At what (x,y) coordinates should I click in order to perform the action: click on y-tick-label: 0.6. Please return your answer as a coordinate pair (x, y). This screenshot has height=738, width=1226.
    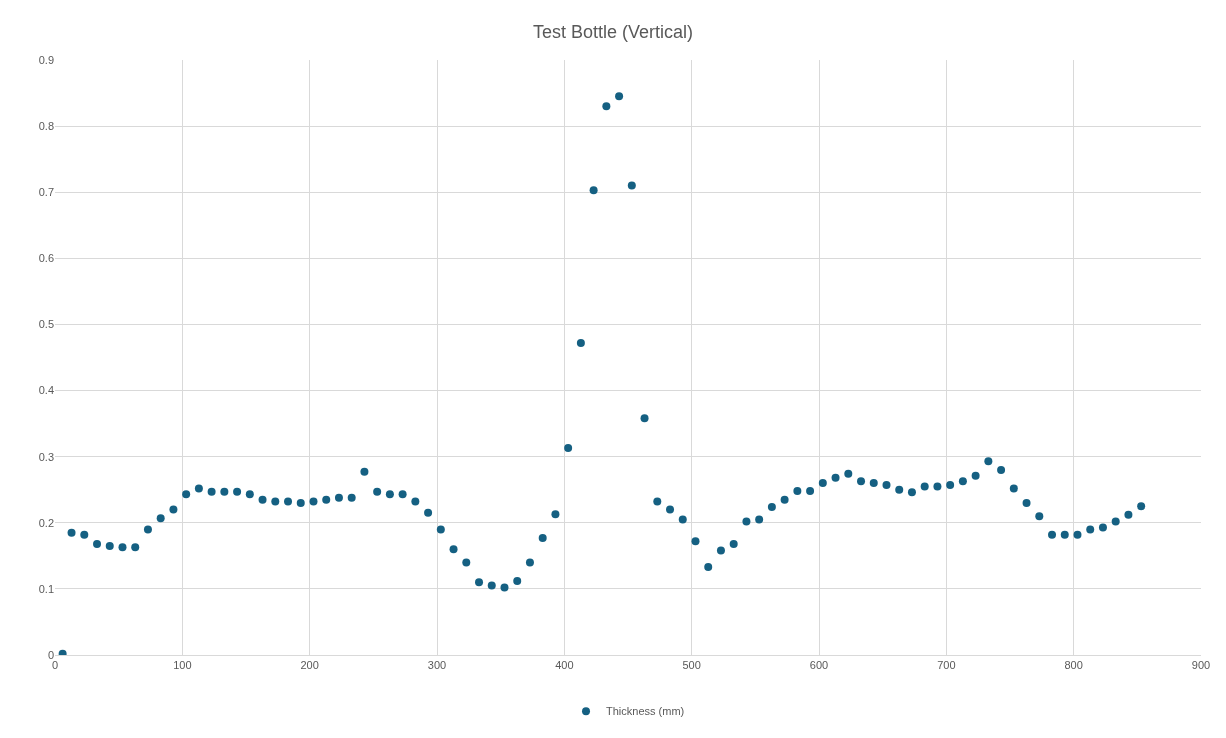
    Looking at the image, I should click on (46, 258).